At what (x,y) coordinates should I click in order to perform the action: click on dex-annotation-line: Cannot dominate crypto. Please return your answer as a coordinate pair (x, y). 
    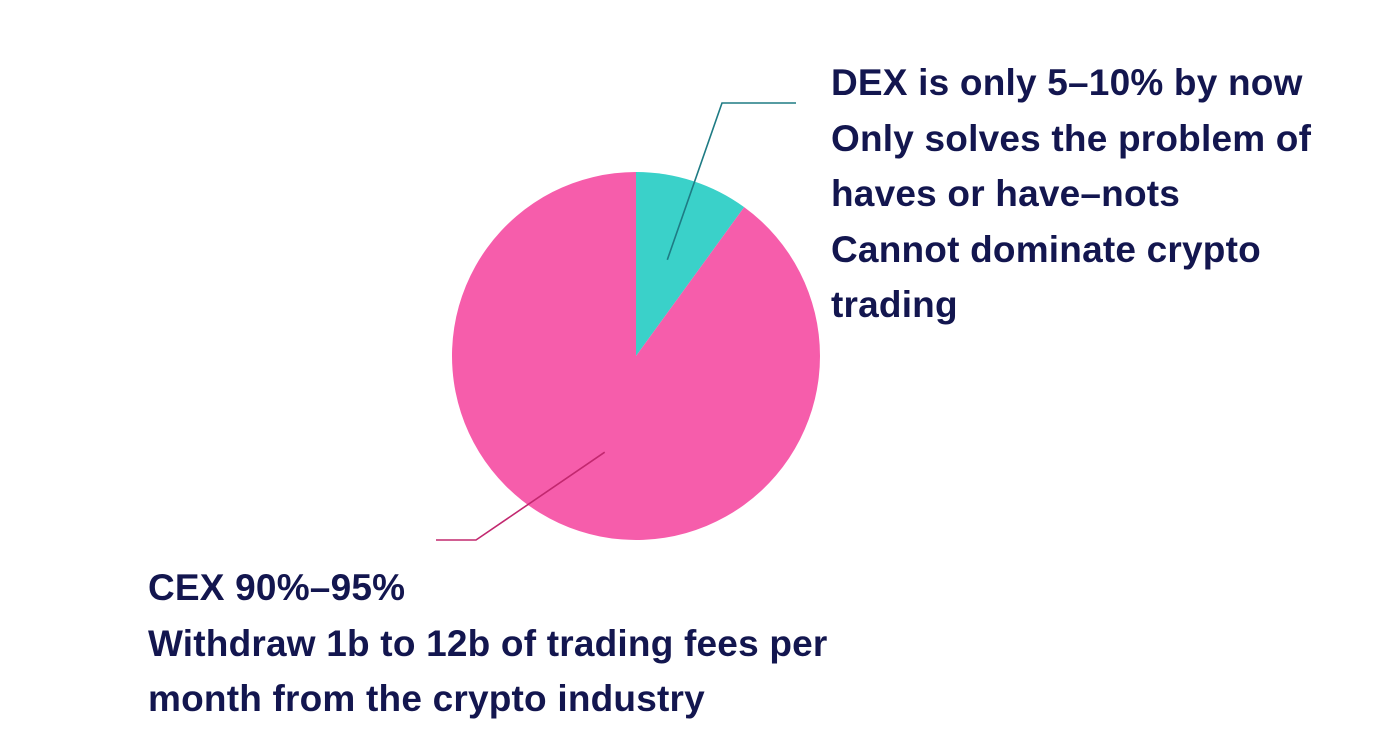
    Looking at the image, I should click on (1046, 249).